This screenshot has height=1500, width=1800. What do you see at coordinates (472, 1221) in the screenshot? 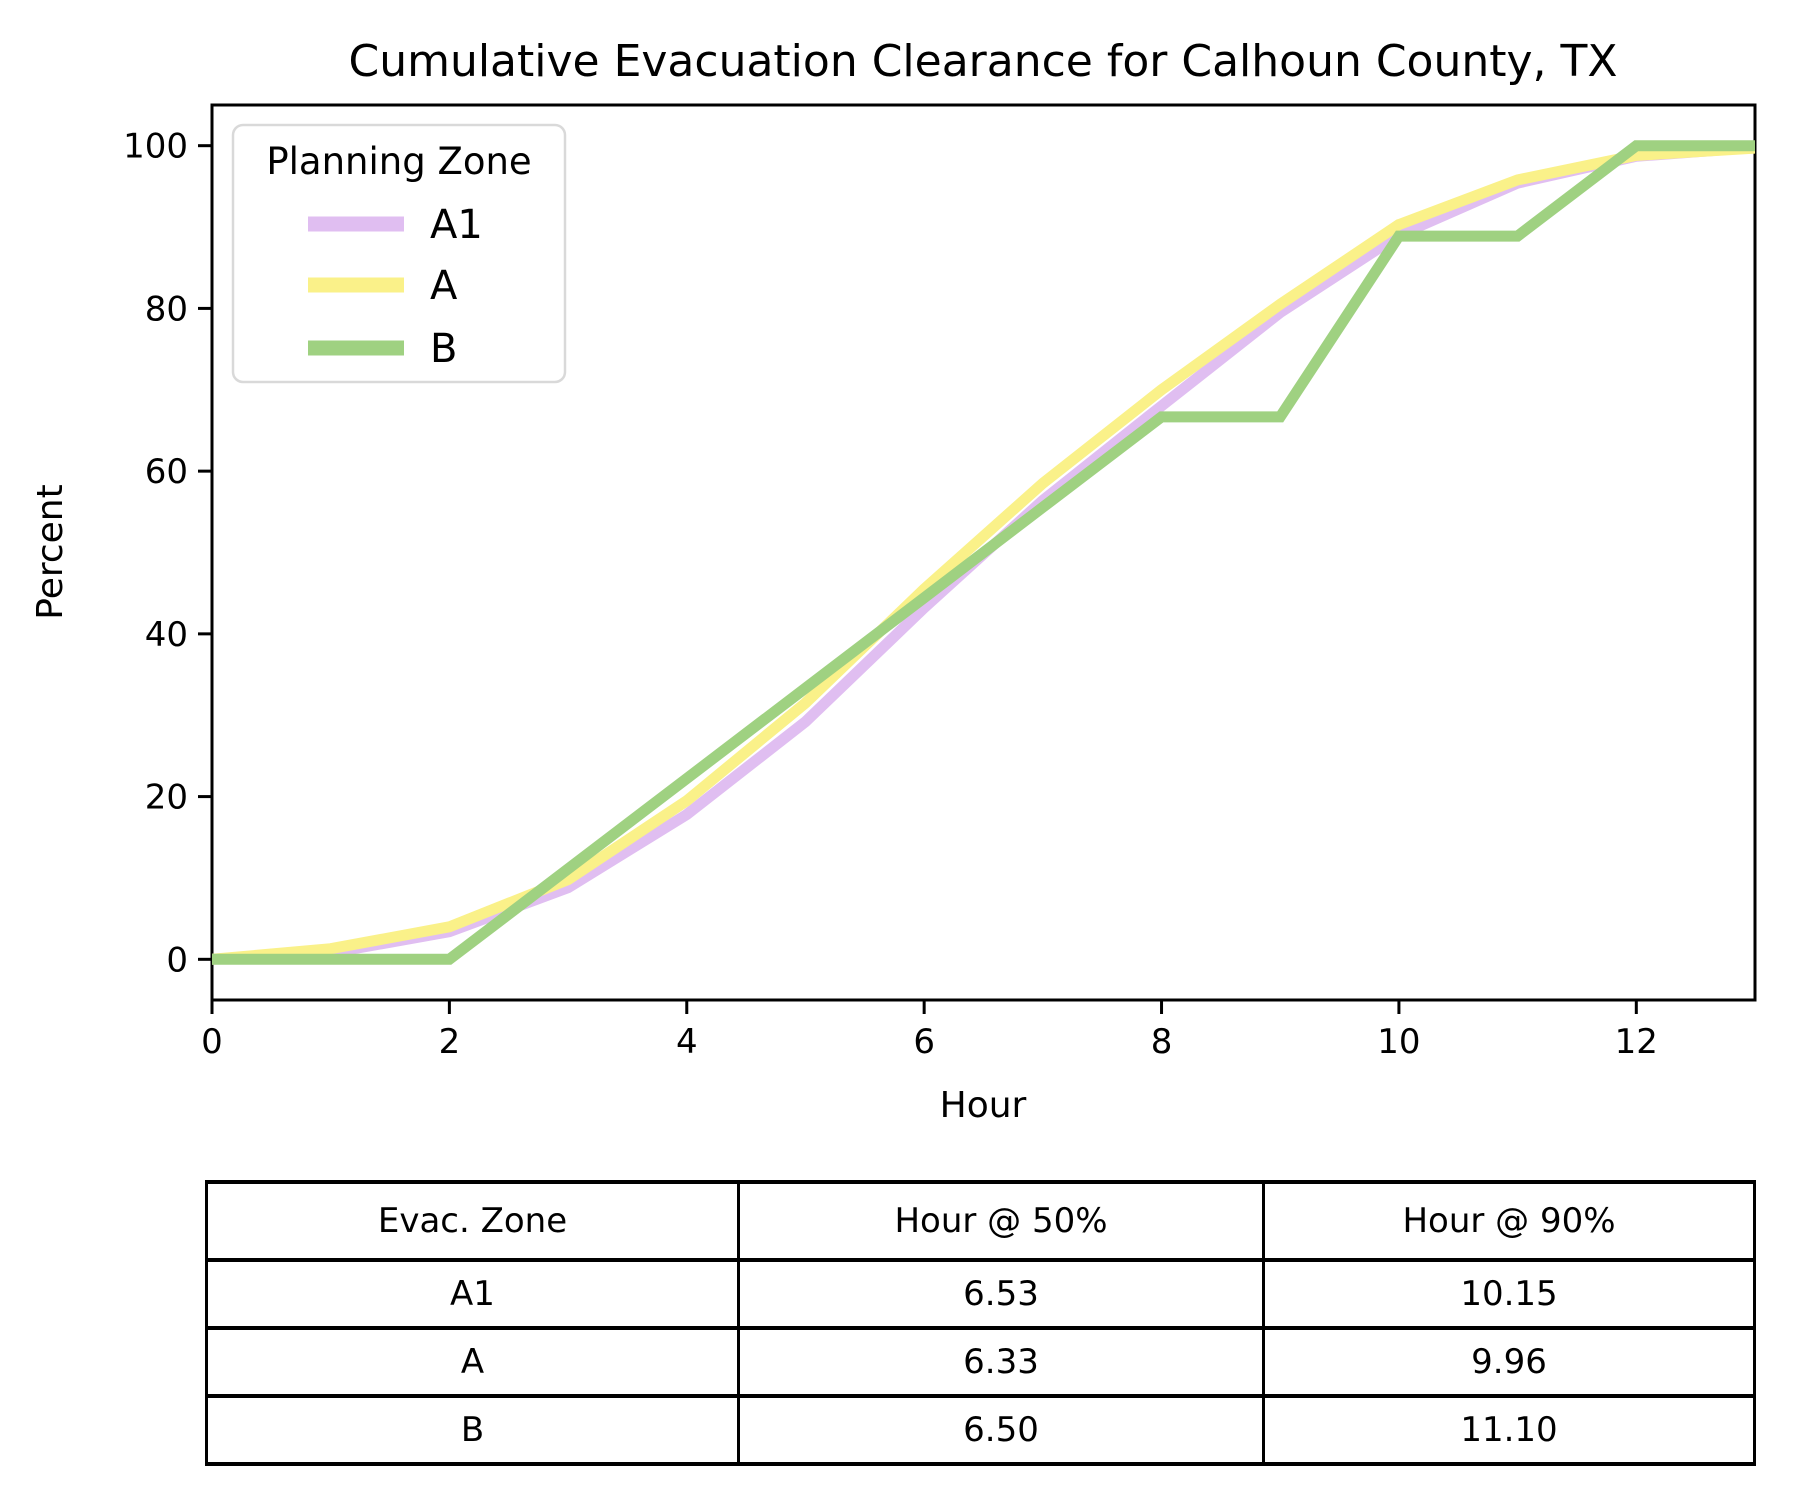
I see `col-header-evac-zone: Evac. Zone` at bounding box center [472, 1221].